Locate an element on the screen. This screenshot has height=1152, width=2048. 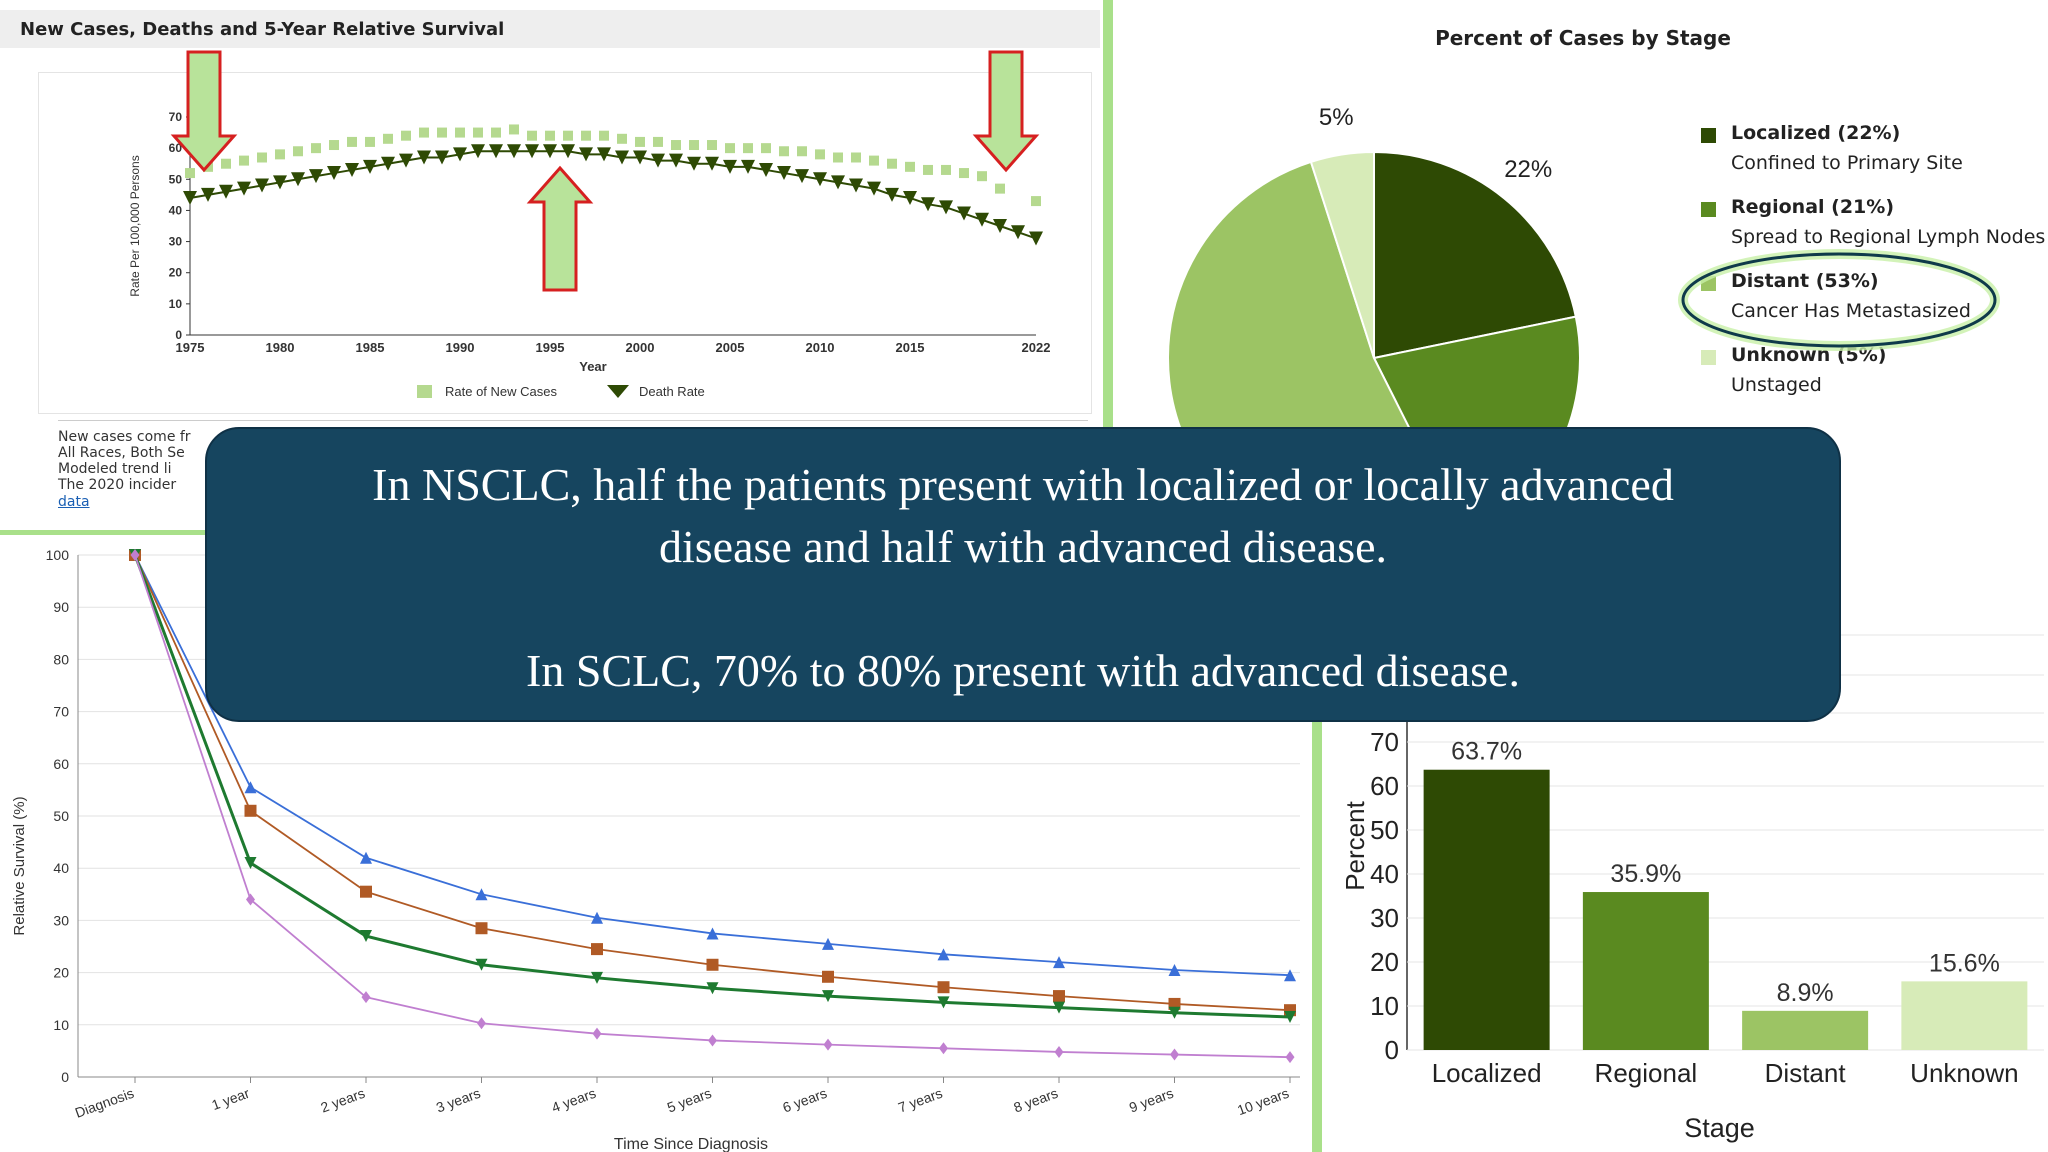
x-tick-label: 2000 is located at coordinates (640, 347).